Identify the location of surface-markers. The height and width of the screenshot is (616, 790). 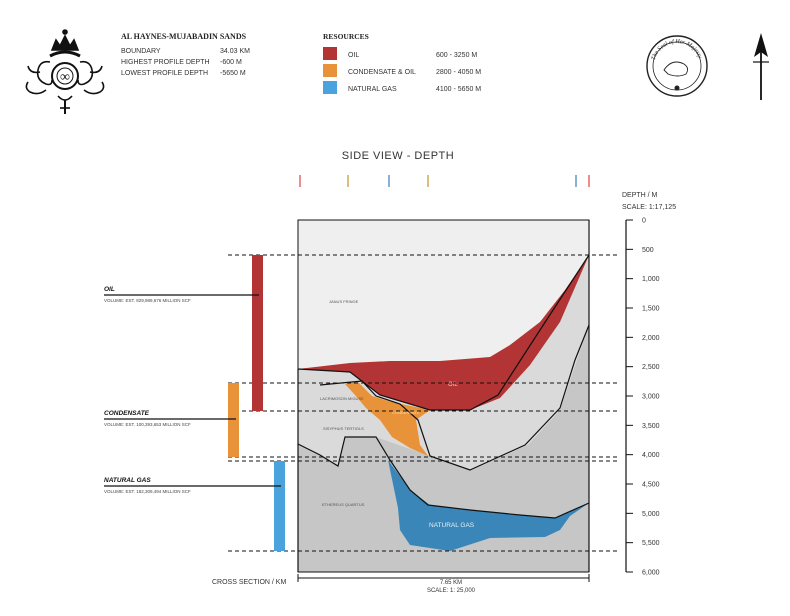
(444, 181).